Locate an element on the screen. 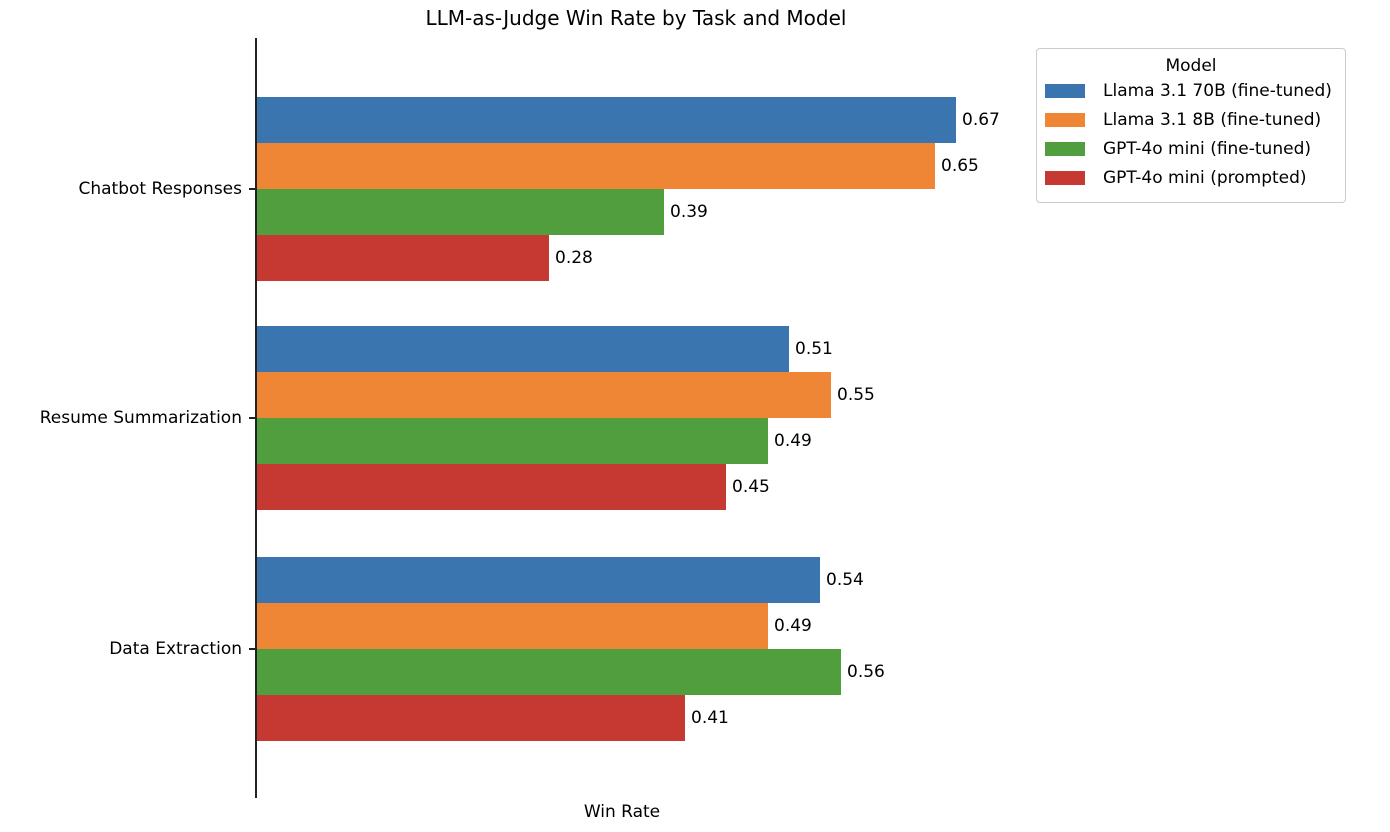  bar-value-label: 0.28 is located at coordinates (574, 258).